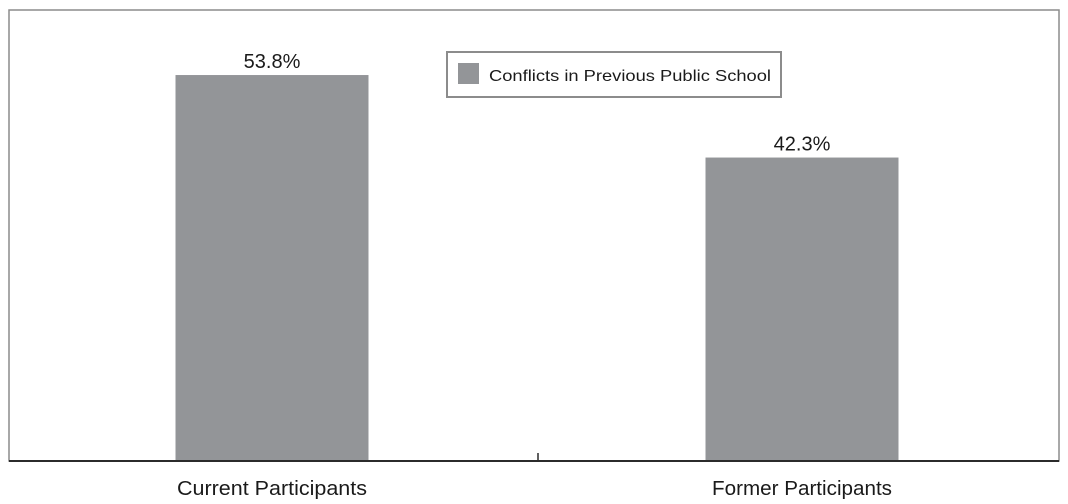 Image resolution: width=1068 pixels, height=504 pixels. Describe the element at coordinates (630, 76) in the screenshot. I see `legend-label: Conflicts in Previous Public School` at that location.